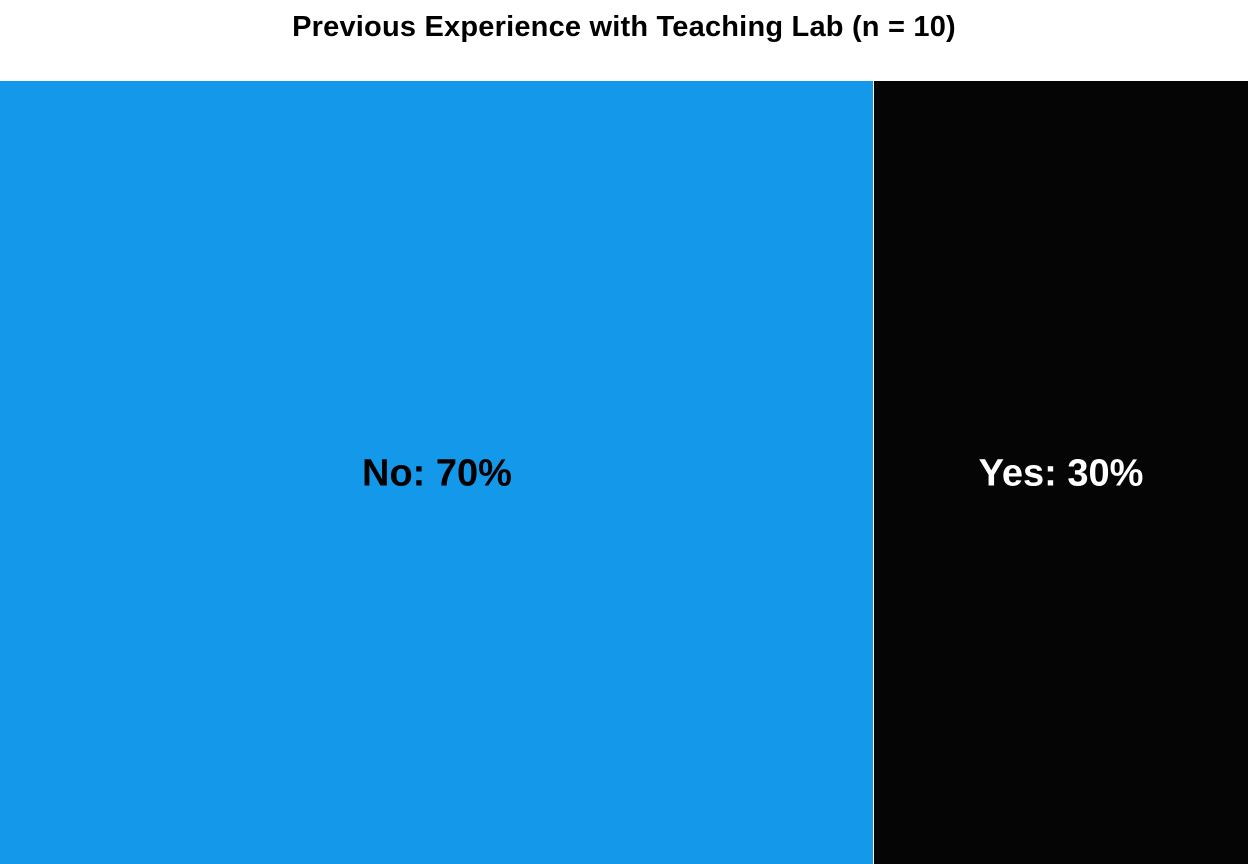 Image resolution: width=1248 pixels, height=864 pixels. I want to click on treemap-label-yes: Yes: 30%, so click(1061, 474).